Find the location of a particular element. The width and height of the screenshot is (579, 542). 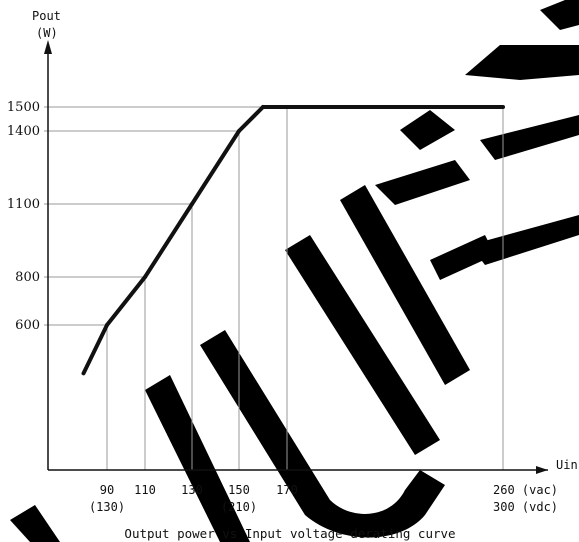

y-axis-label: Pout is located at coordinates (46, 16).